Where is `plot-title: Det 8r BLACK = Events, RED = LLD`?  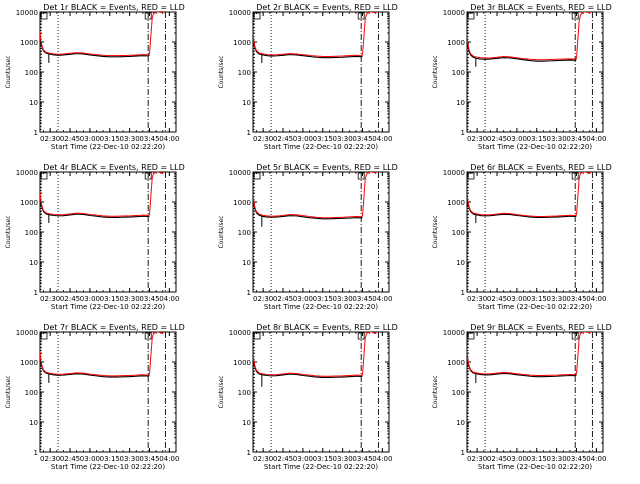 plot-title: Det 8r BLACK = Events, RED = LLD is located at coordinates (327, 327).